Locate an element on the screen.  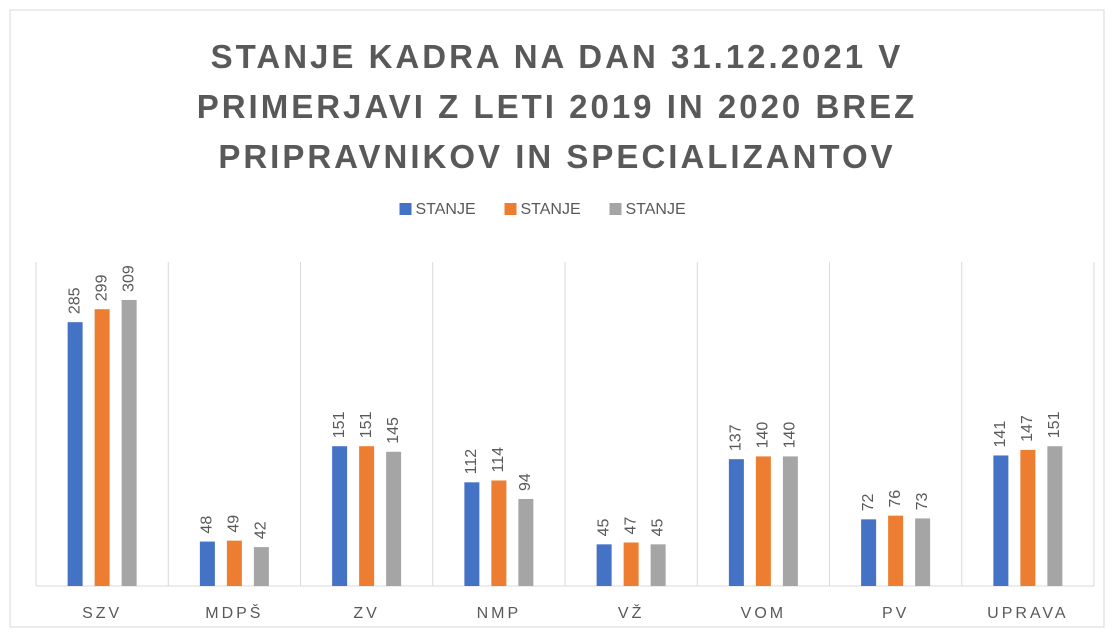
data-label: 49 is located at coordinates (234, 524).